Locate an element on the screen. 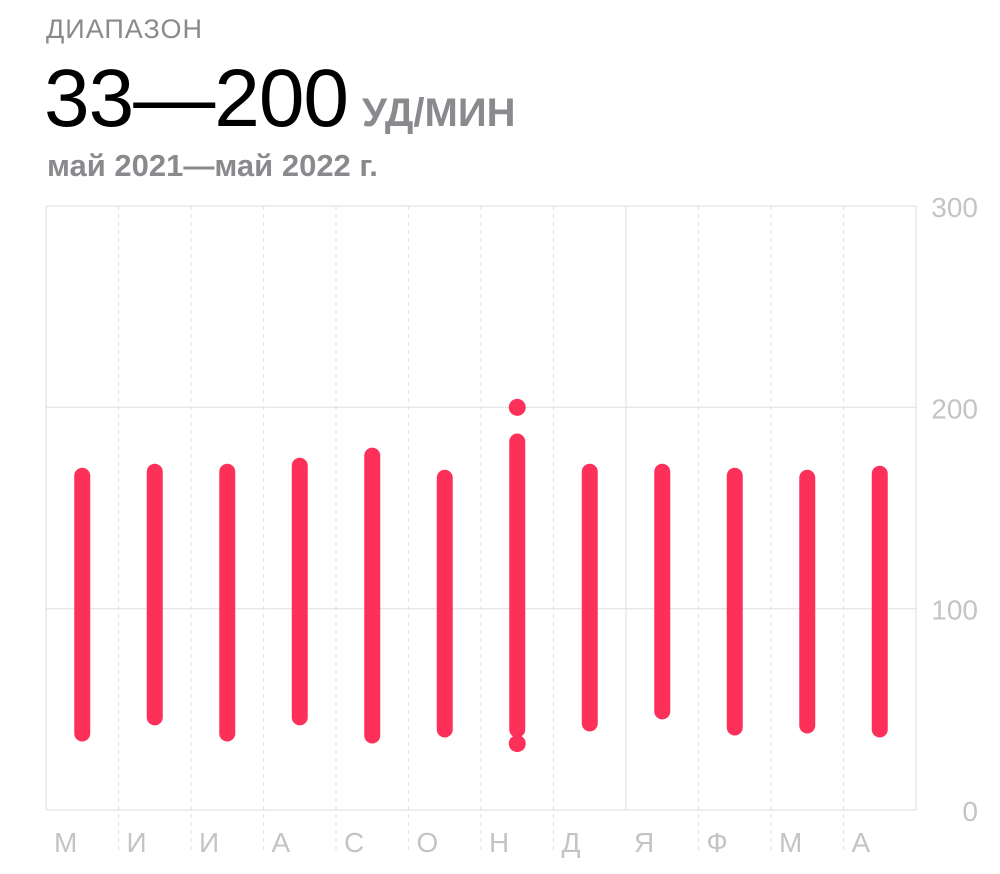 The width and height of the screenshot is (1000, 874). range-summary: 33—200 УД/МИН is located at coordinates (279, 99).